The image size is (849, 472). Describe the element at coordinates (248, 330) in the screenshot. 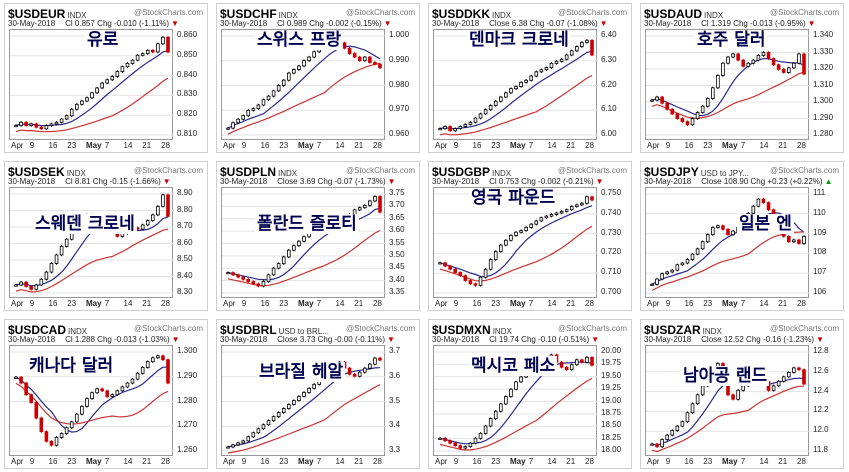

I see `symbol-title: $USDBRL` at that location.